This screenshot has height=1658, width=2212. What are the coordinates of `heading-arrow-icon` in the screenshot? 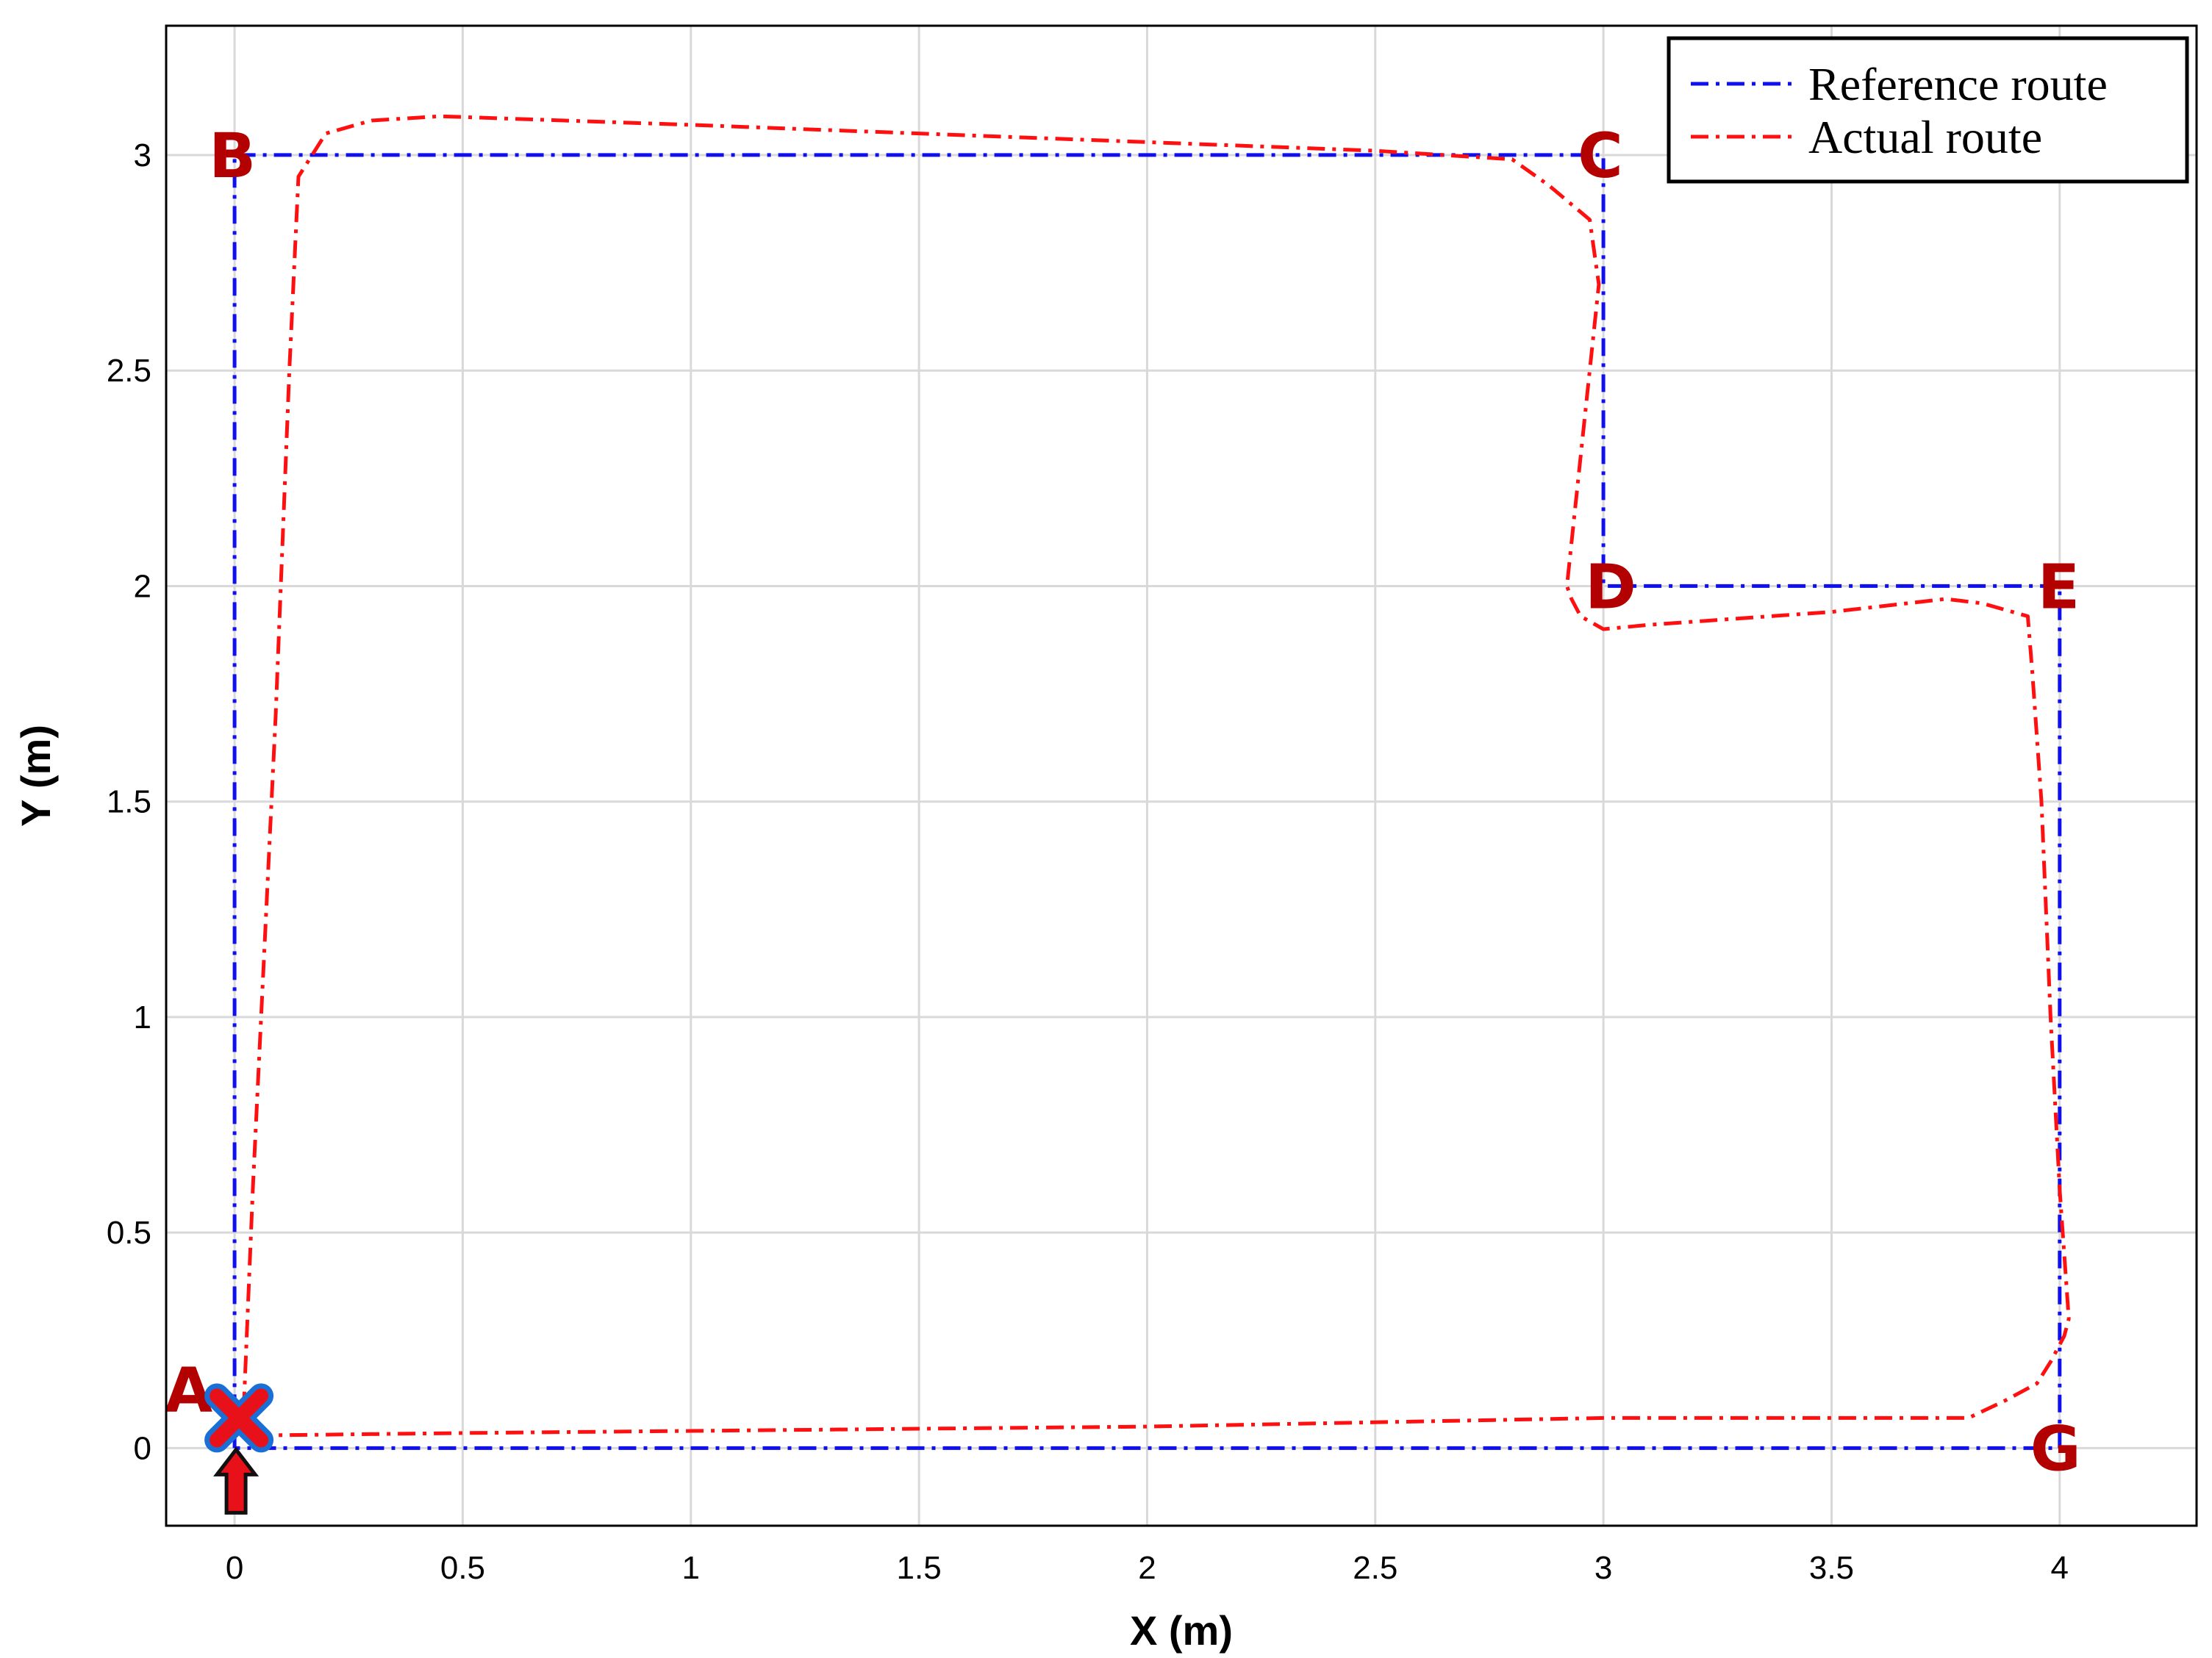 It's located at (236, 1480).